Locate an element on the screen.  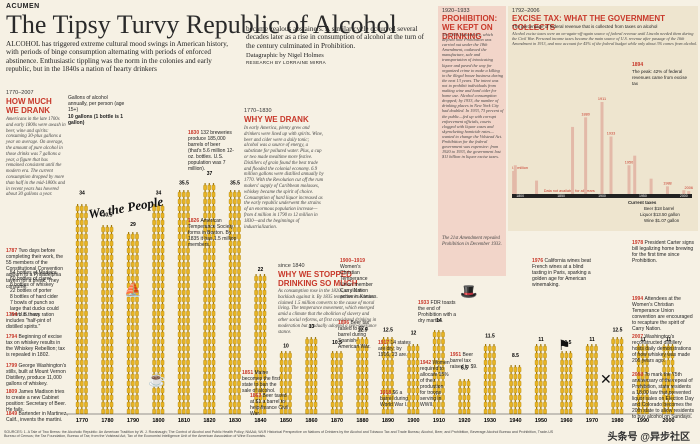
bar-value-label: 30.5 is located at coordinates (108, 216).